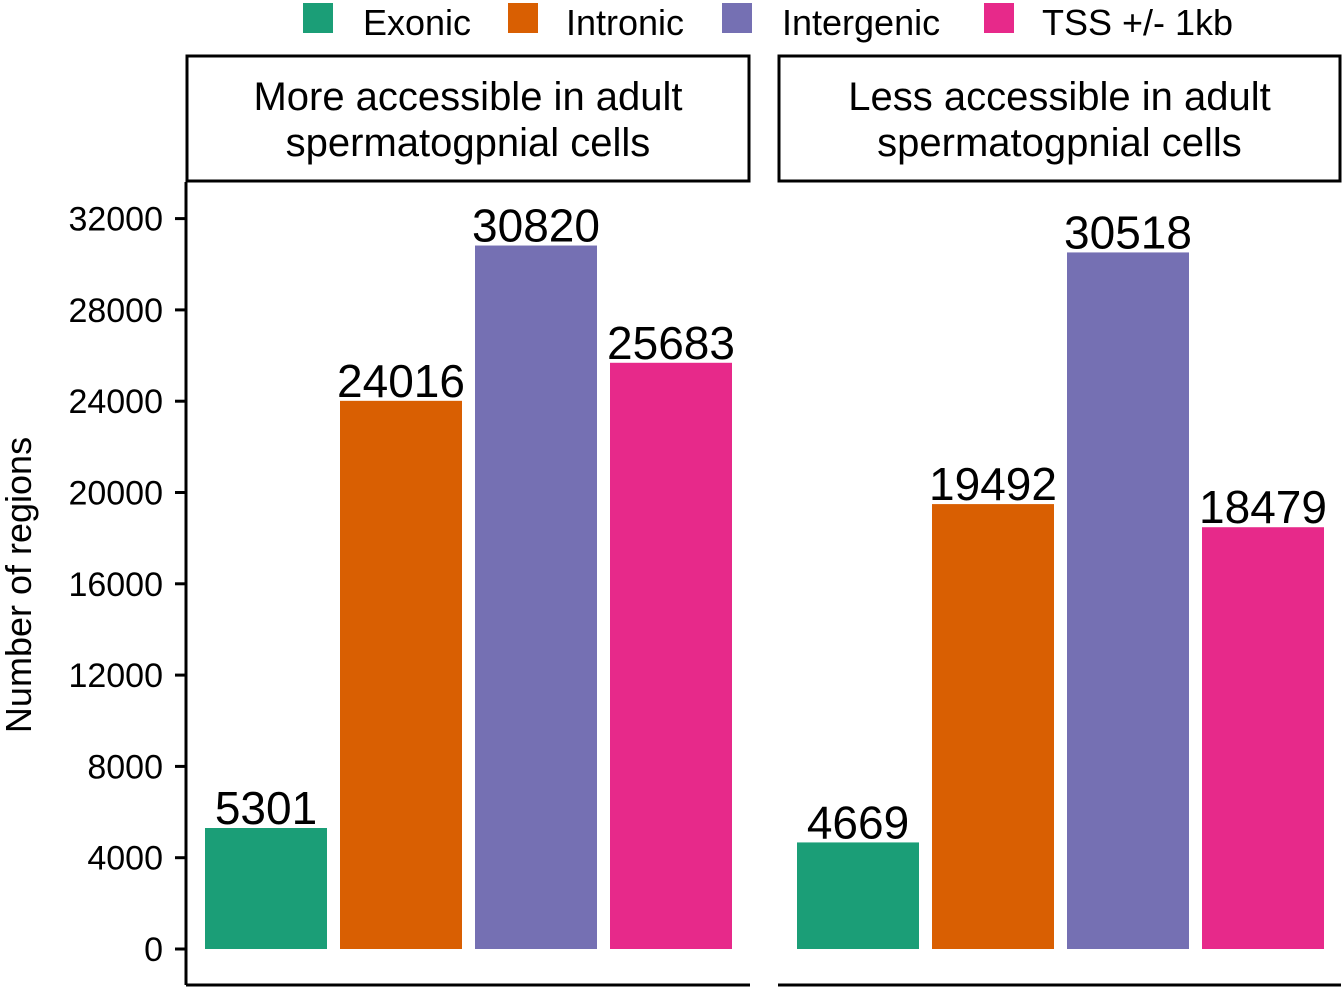 This screenshot has height=989, width=1344. Describe the element at coordinates (115, 402) in the screenshot. I see `y-tick-label-6: 24000` at that location.